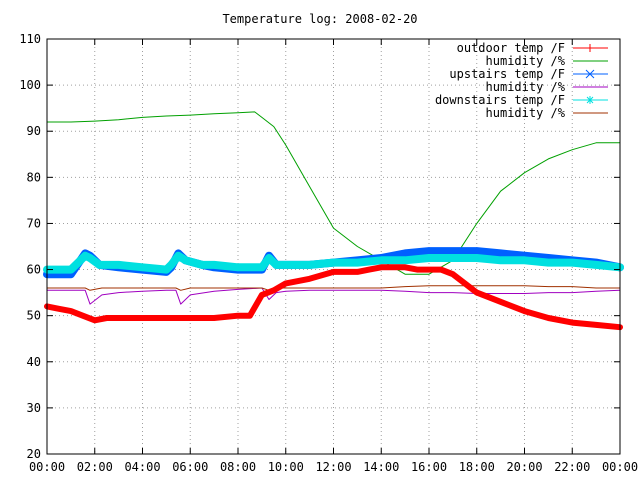  What do you see at coordinates (319, 19) in the screenshot?
I see `chart-title: Temperature log: 2008-02-20` at bounding box center [319, 19].